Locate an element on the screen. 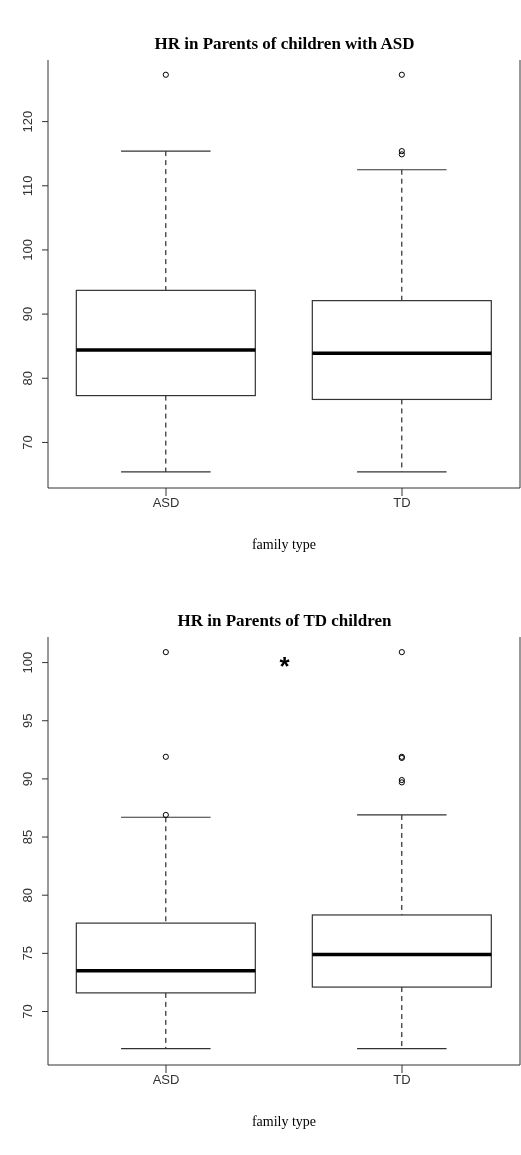 The width and height of the screenshot is (521, 1155). y-tick-label: 120 is located at coordinates (27, 121).